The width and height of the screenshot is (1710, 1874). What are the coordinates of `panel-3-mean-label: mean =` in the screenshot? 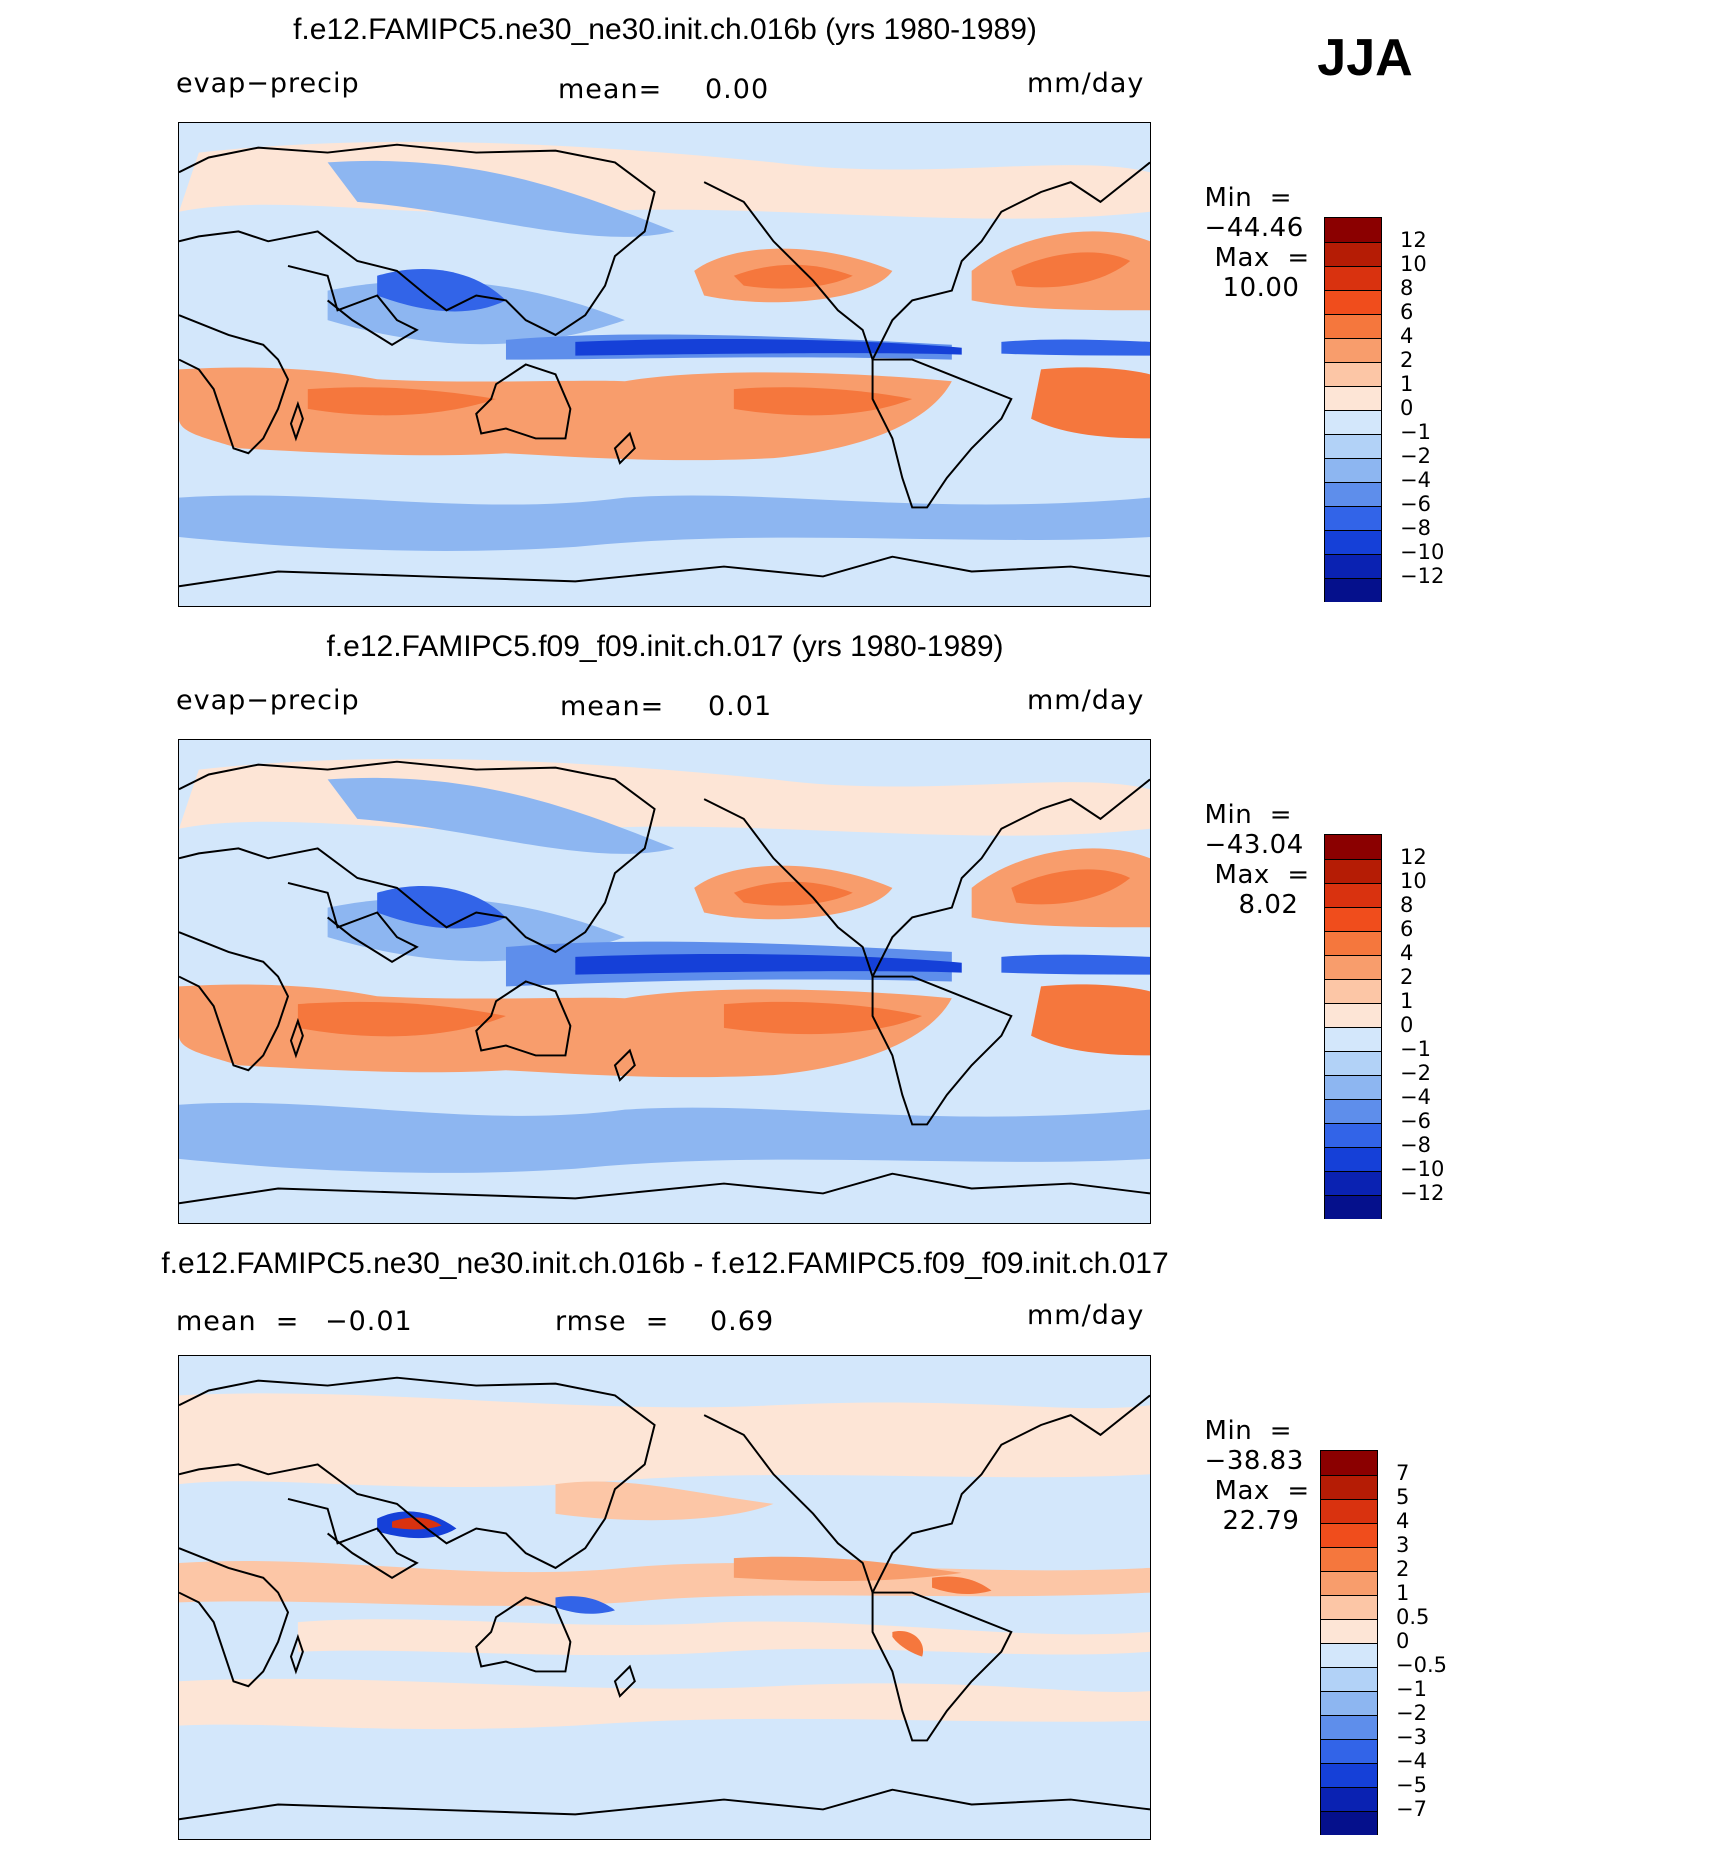 It's located at (238, 1321).